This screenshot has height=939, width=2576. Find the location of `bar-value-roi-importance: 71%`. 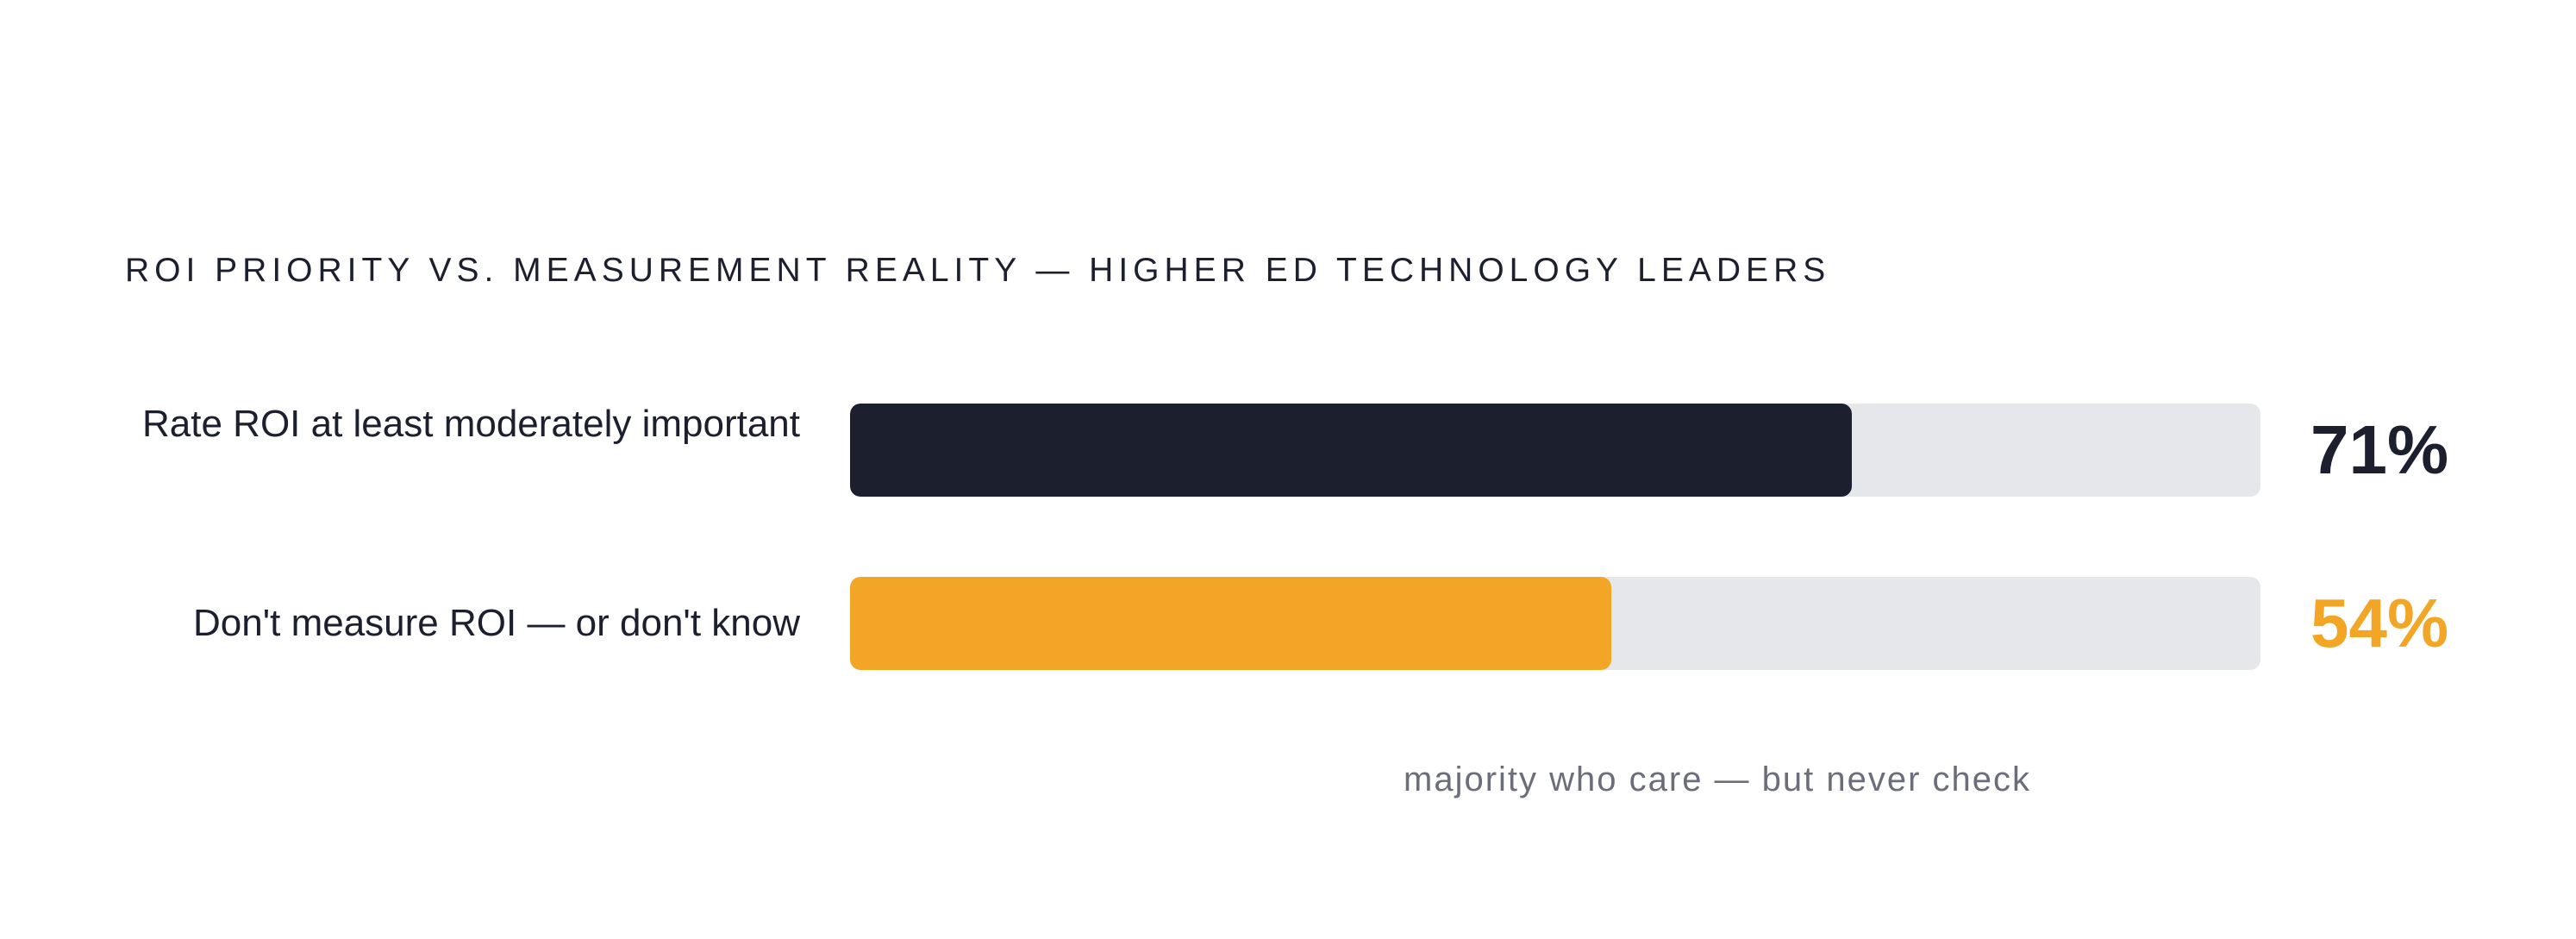

bar-value-roi-importance: 71% is located at coordinates (2379, 449).